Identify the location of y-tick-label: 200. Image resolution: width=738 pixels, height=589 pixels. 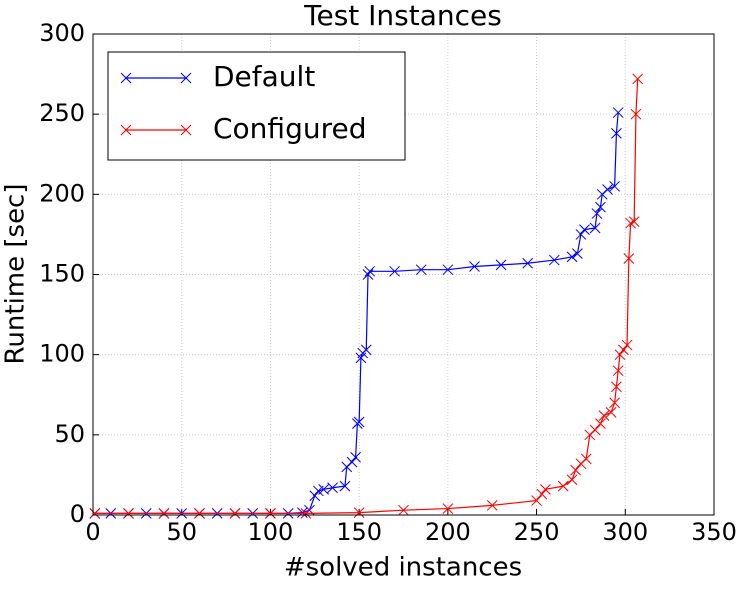
(62, 193).